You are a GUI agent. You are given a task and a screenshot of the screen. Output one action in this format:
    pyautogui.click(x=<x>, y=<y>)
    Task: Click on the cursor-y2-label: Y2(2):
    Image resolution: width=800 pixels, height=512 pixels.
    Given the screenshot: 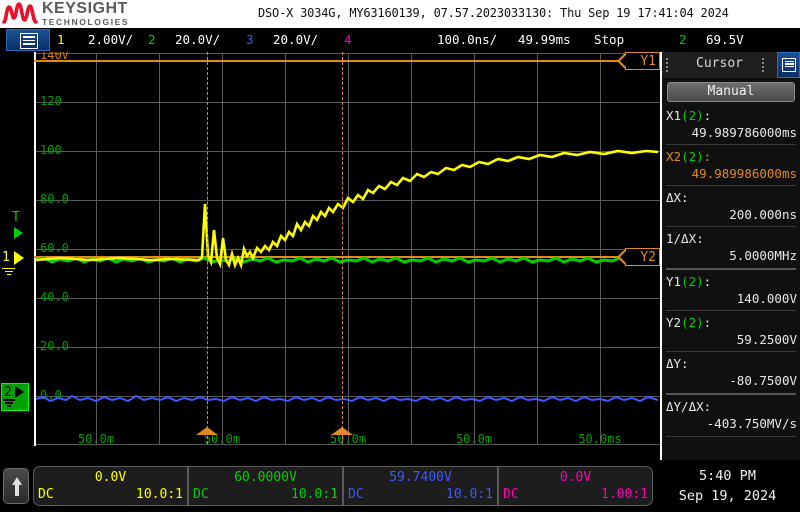 What is the action you would take?
    pyautogui.click(x=688, y=322)
    